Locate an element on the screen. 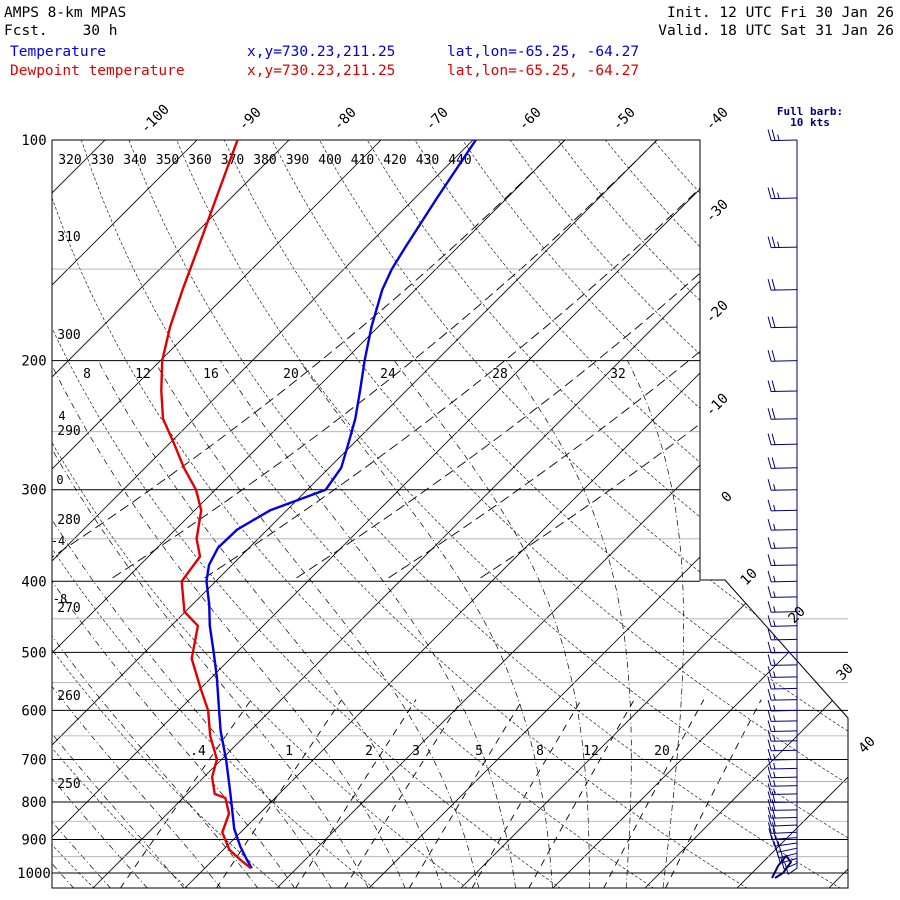 Image resolution: width=900 pixels, height=900 pixels. isotherm-label: -70 is located at coordinates (437, 119).